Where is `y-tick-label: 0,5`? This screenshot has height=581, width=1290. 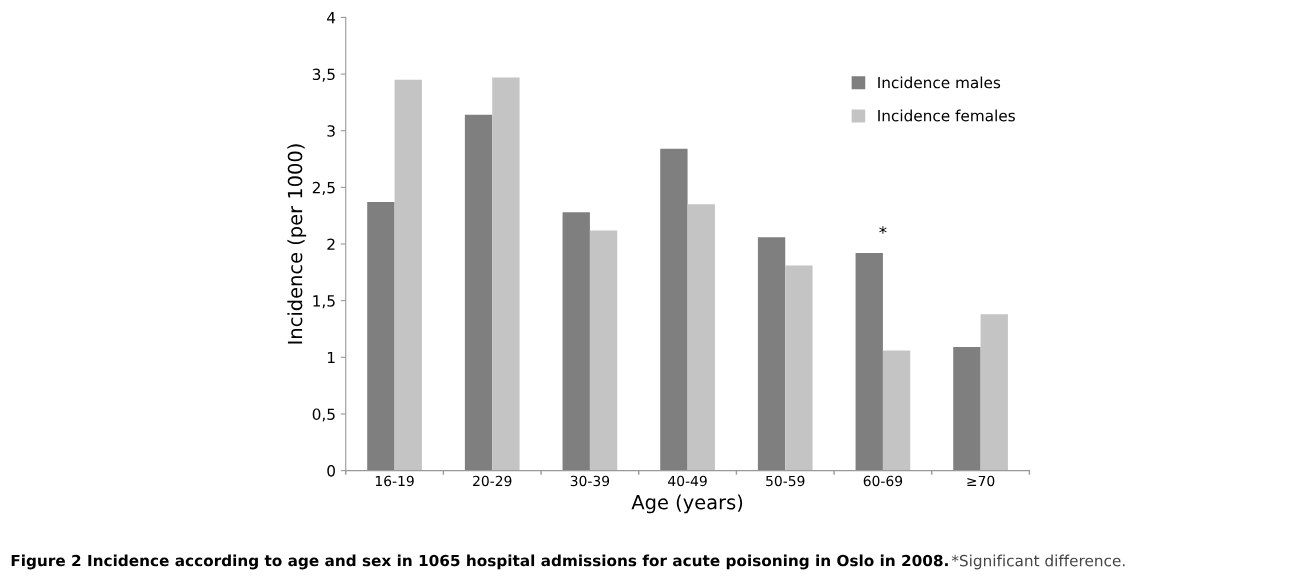 y-tick-label: 0,5 is located at coordinates (323, 415).